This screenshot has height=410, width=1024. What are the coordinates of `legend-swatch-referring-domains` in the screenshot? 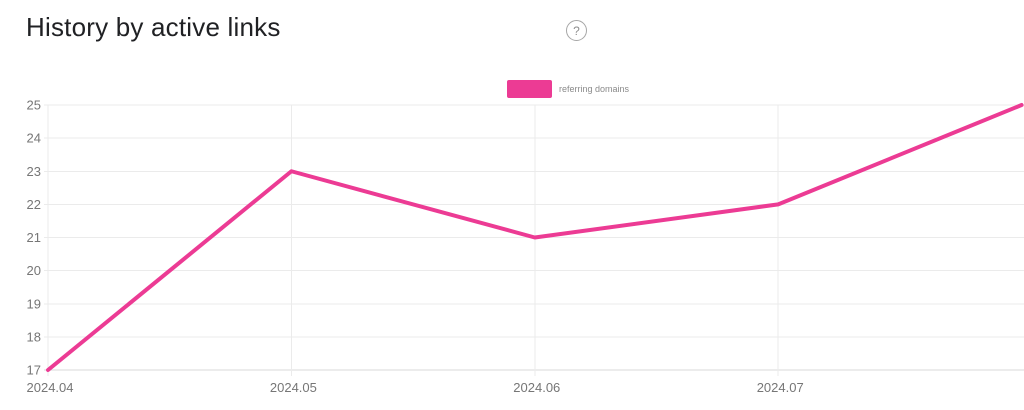 It's located at (529, 89).